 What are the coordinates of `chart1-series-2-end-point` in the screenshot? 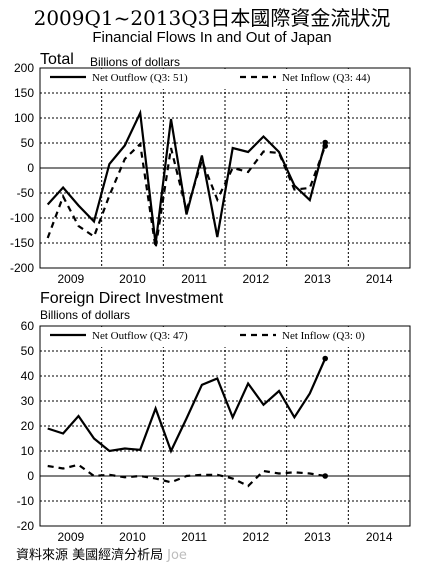 It's located at (325, 146).